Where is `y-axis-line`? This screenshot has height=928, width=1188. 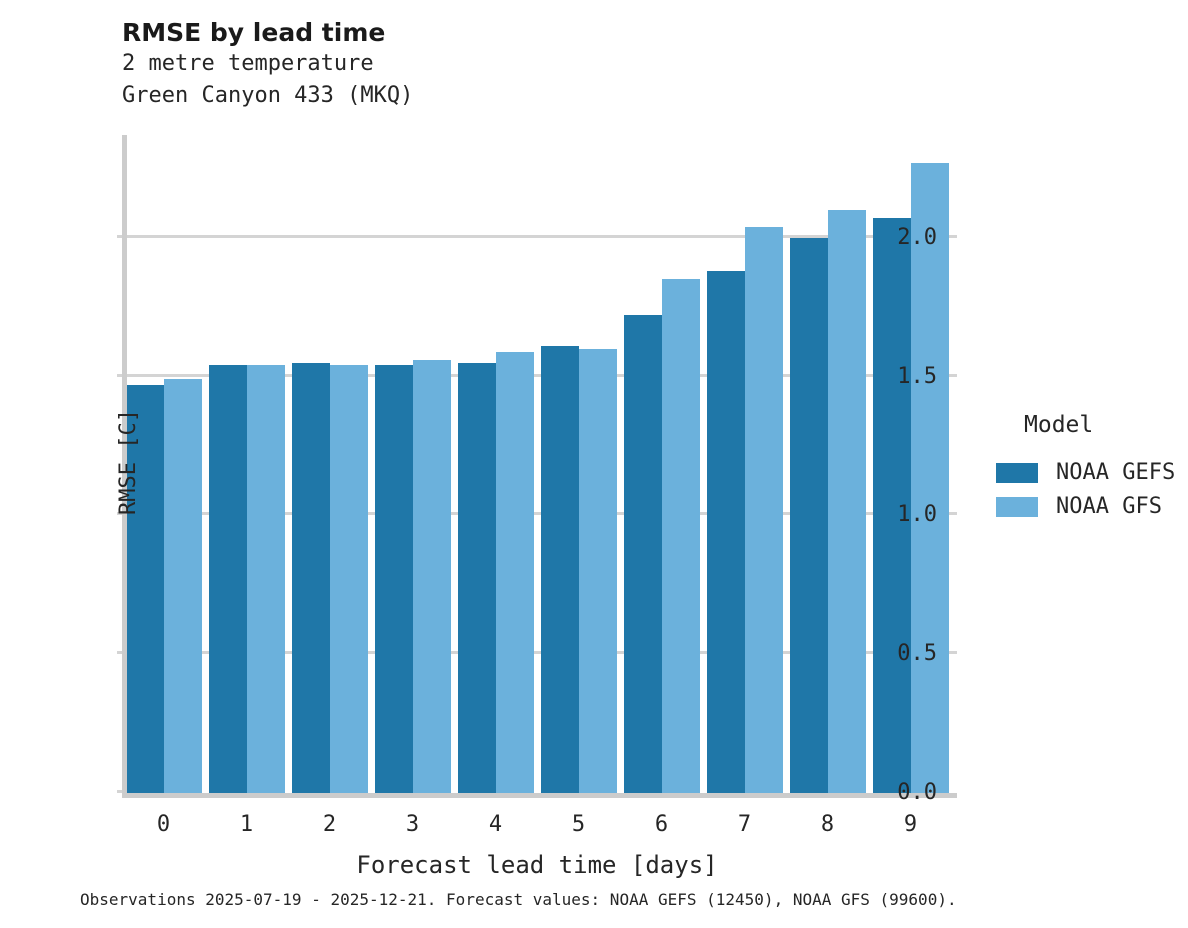 y-axis-line is located at coordinates (124, 464).